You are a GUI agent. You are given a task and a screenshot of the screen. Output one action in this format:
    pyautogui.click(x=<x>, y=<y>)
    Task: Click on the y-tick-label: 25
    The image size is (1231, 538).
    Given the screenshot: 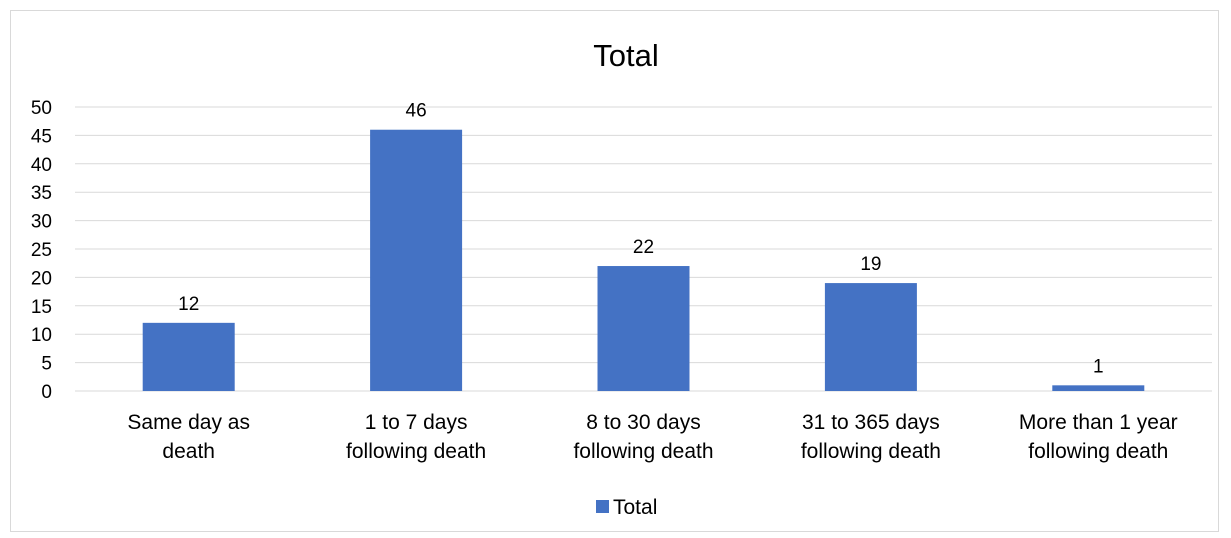 What is the action you would take?
    pyautogui.click(x=41, y=250)
    